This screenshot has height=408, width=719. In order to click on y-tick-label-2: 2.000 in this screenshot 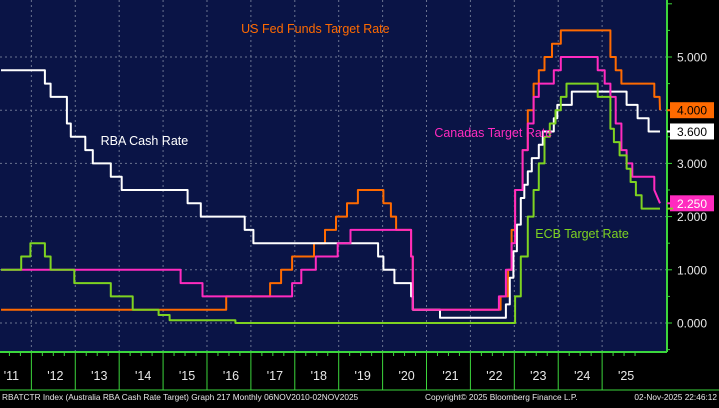, I will do `click(692, 217)`.